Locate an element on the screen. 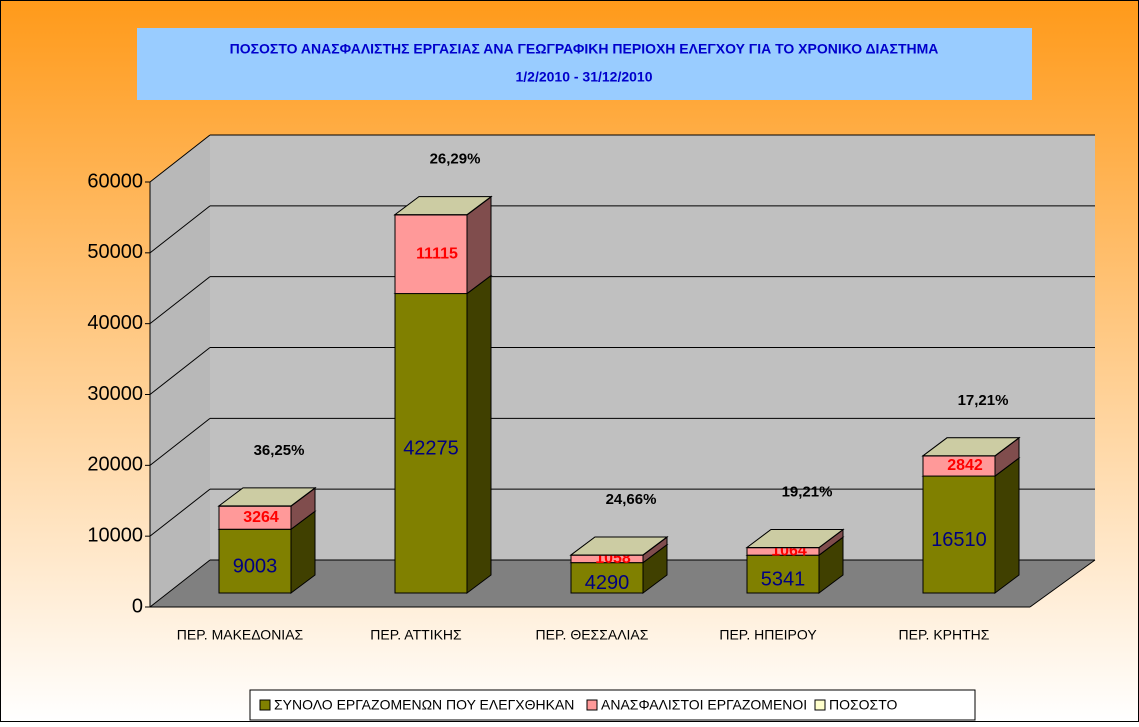 This screenshot has height=727, width=1139. value-label: 16510 is located at coordinates (959, 540).